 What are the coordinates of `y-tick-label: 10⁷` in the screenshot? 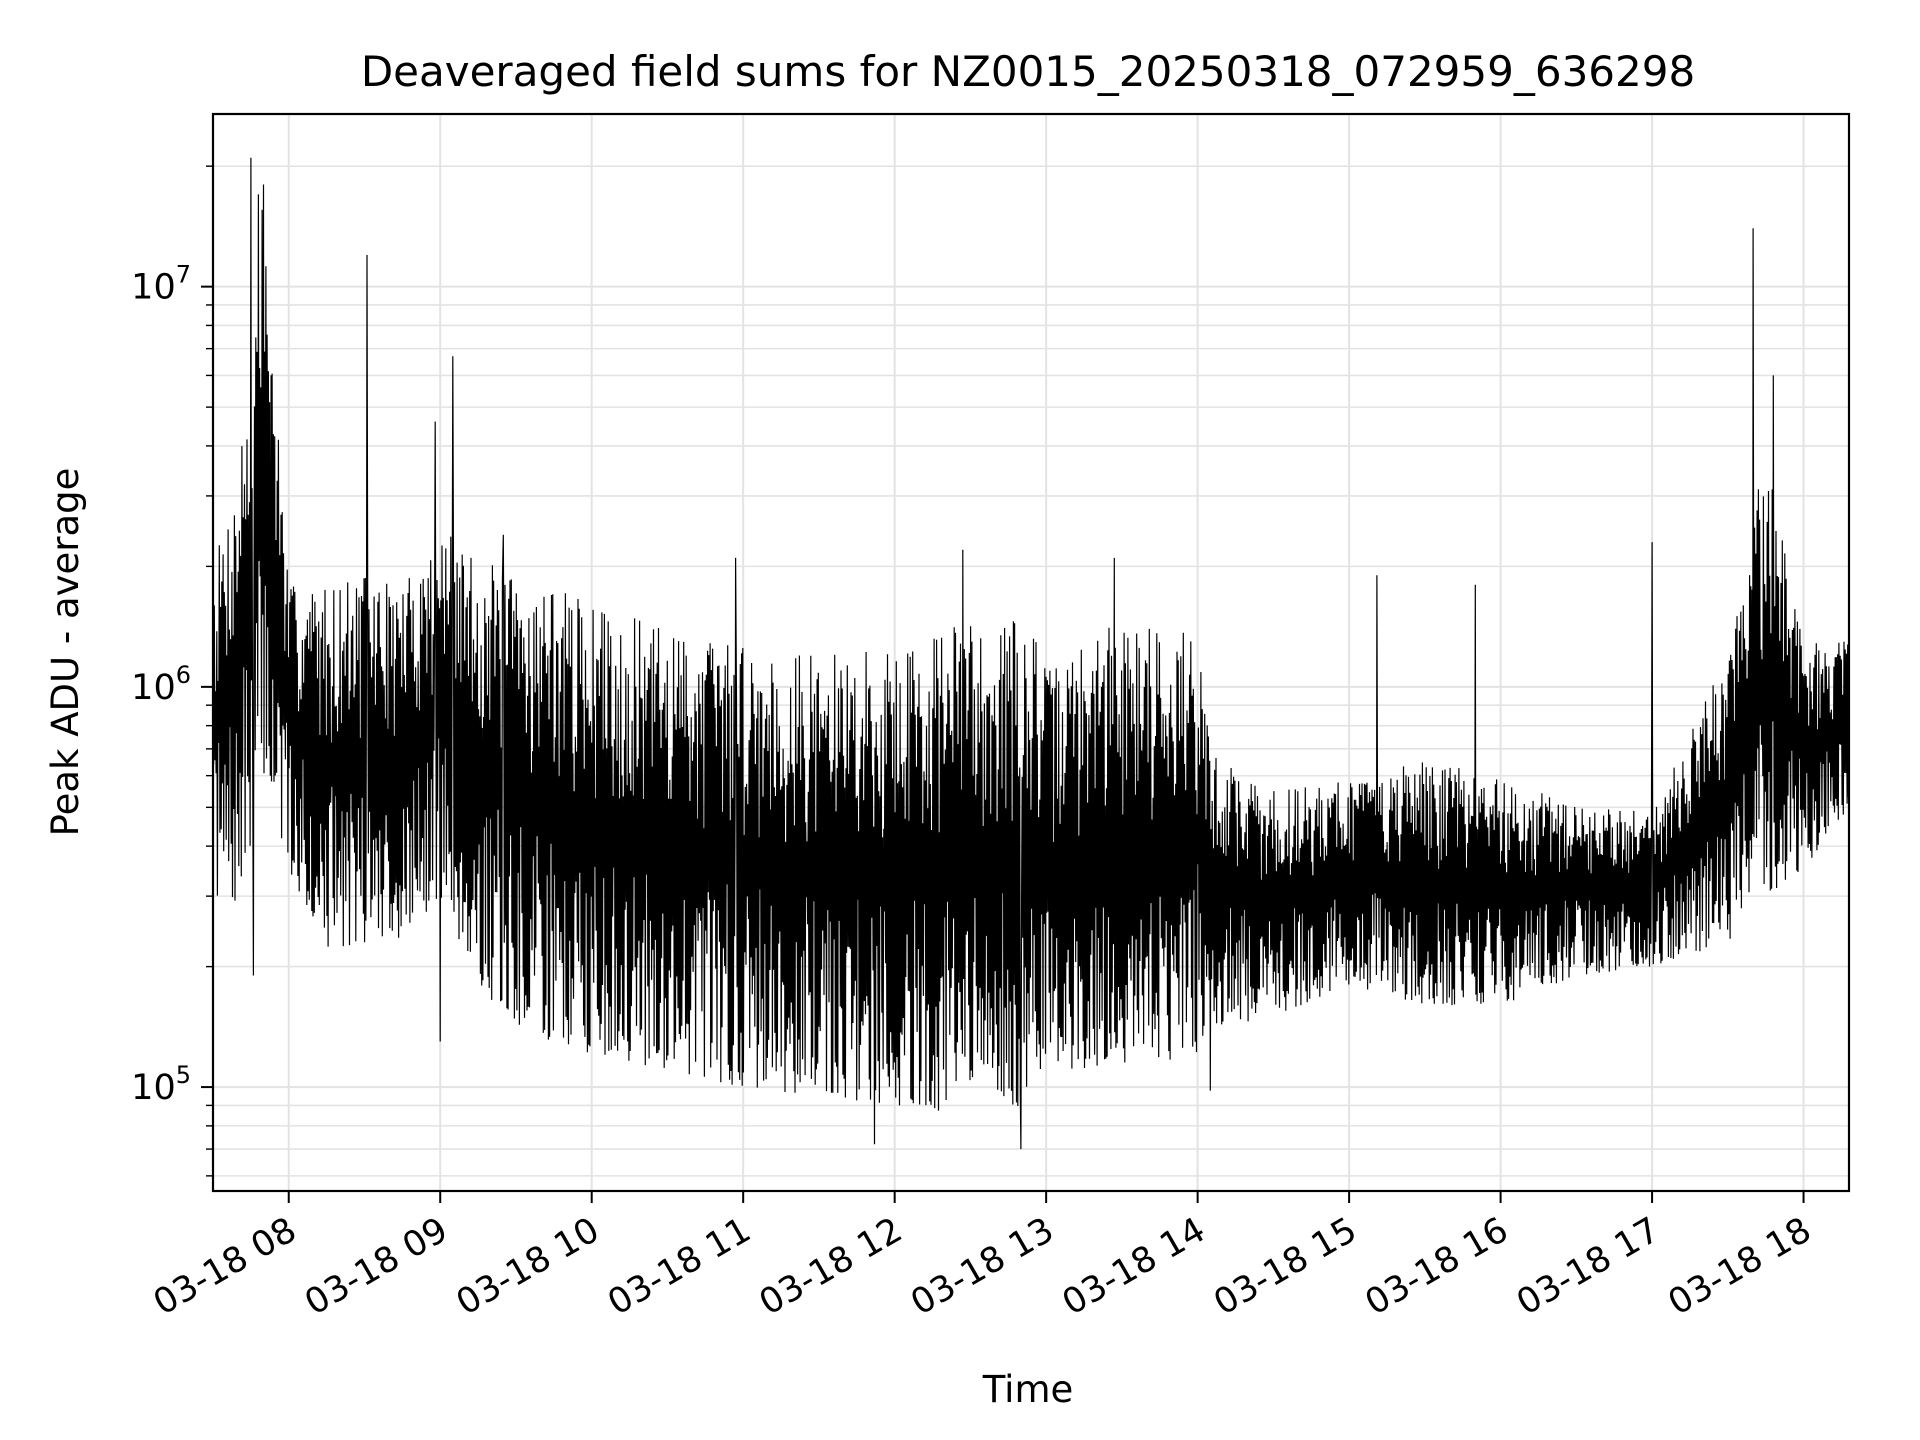 It's located at (161, 284).